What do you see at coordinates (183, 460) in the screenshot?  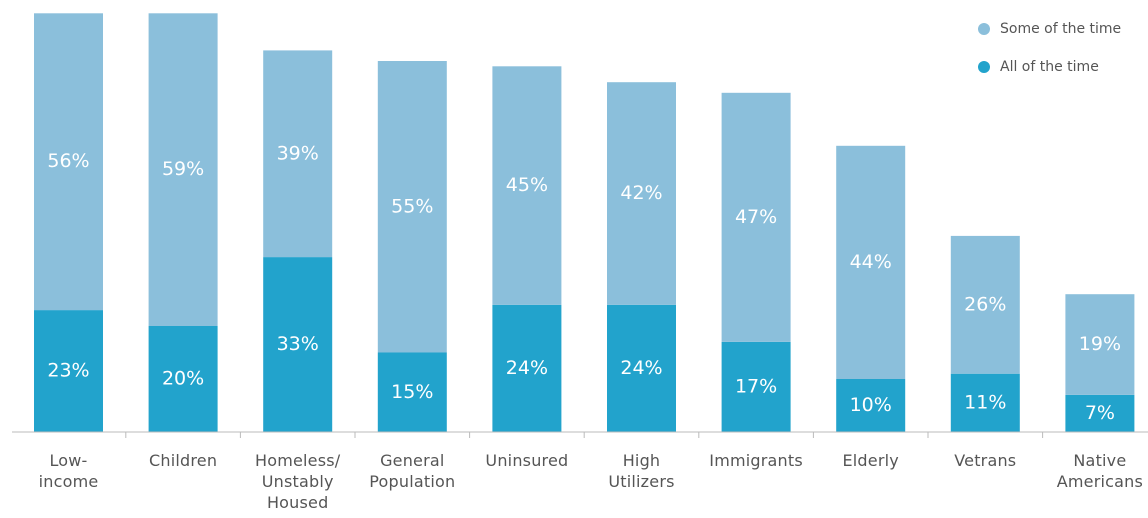 I see `category-label: Children` at bounding box center [183, 460].